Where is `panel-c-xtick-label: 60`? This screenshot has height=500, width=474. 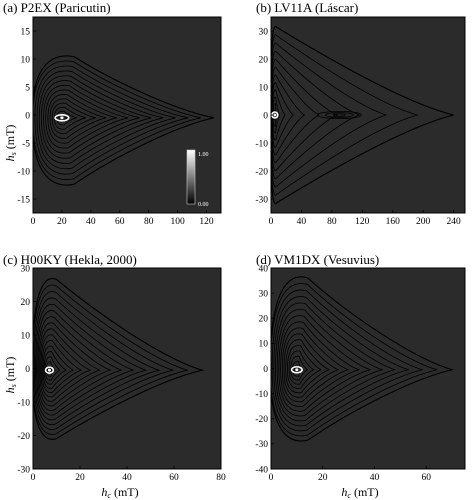
panel-c-xtick-label: 60 is located at coordinates (174, 478).